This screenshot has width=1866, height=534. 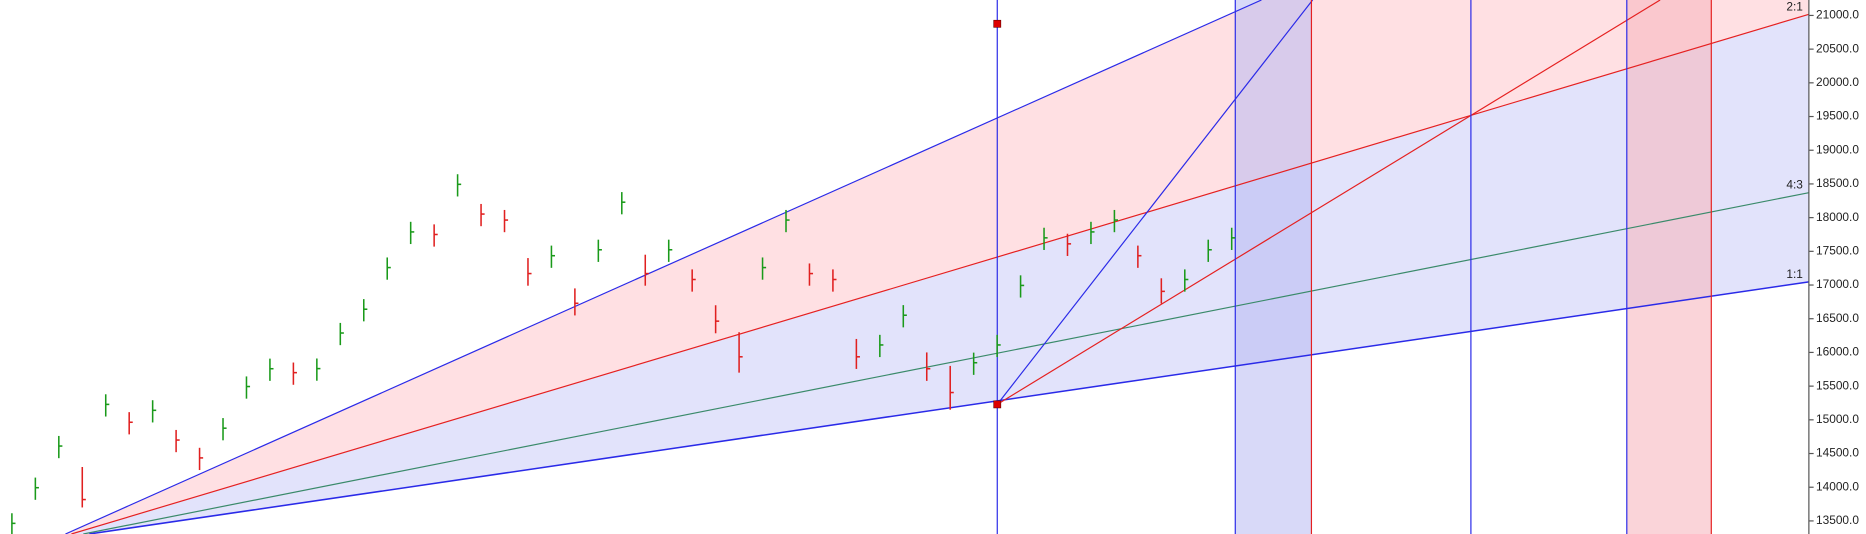 What do you see at coordinates (1837, 15) in the screenshot?
I see `y-tick-label: 21000.0` at bounding box center [1837, 15].